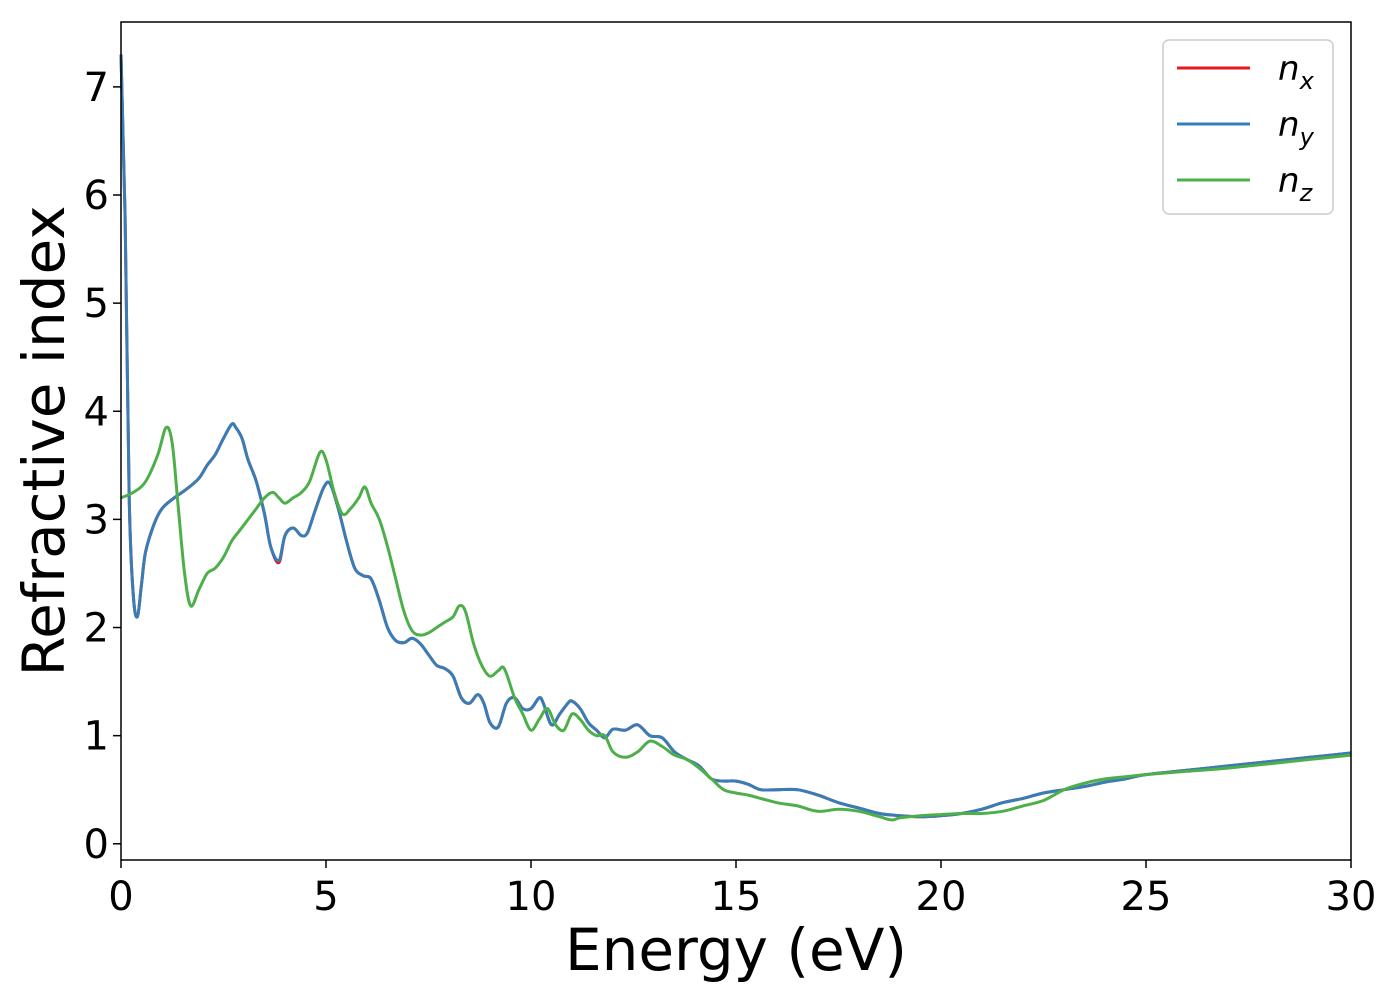  I want to click on legend-label-y: ny, so click(1296, 128).